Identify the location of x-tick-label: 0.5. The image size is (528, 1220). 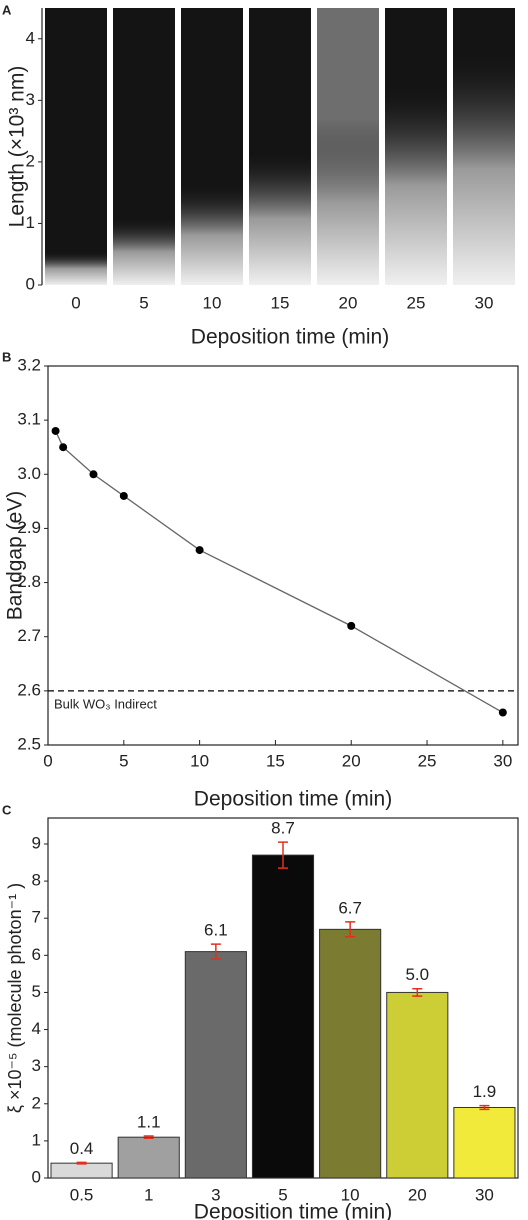
(82, 1194).